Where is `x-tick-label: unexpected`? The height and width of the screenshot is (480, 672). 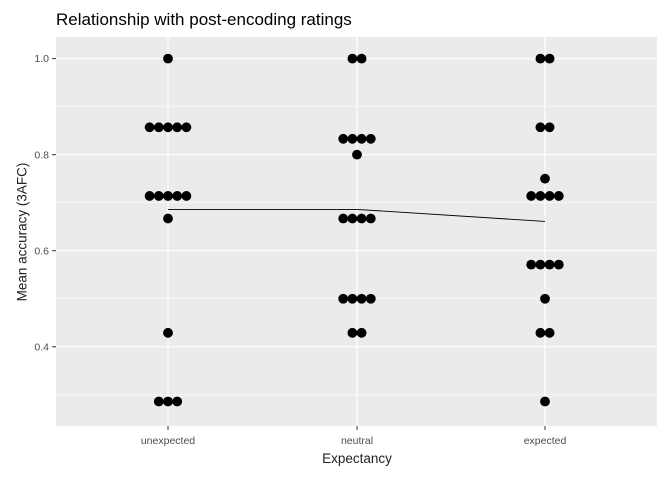
x-tick-label: unexpected is located at coordinates (168, 441).